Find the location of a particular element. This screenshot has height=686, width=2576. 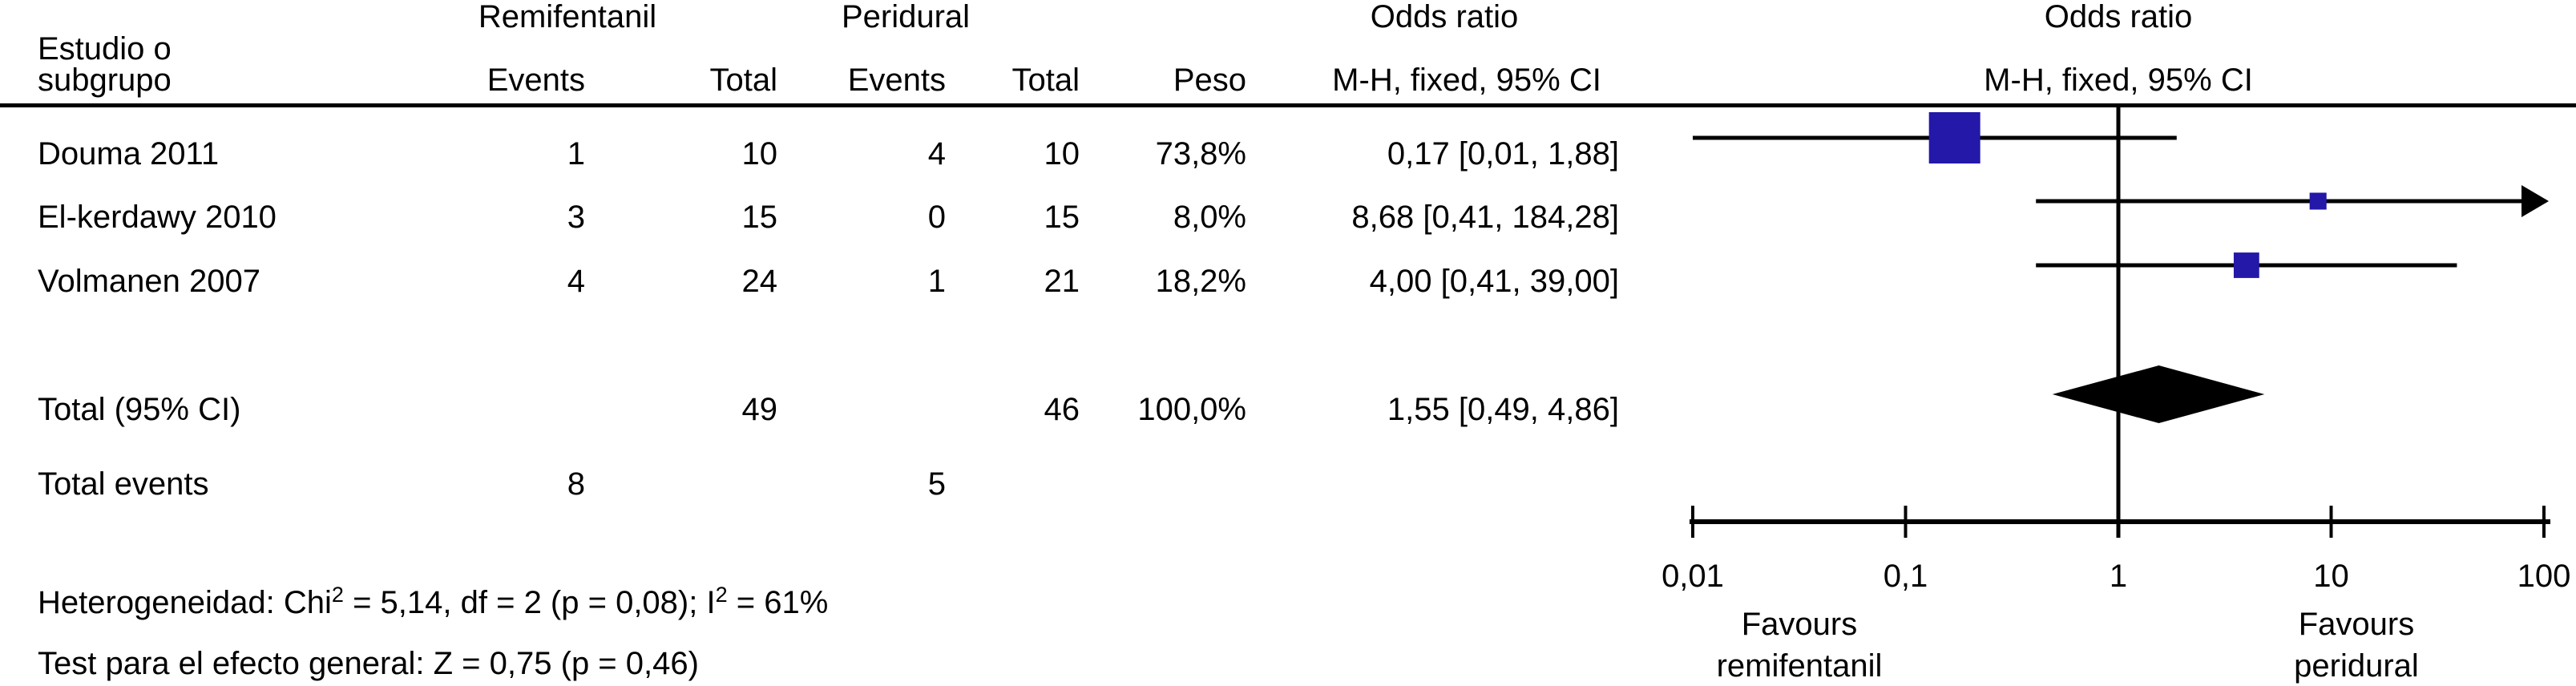

study-column-header-line2: subgrupo is located at coordinates (105, 80).